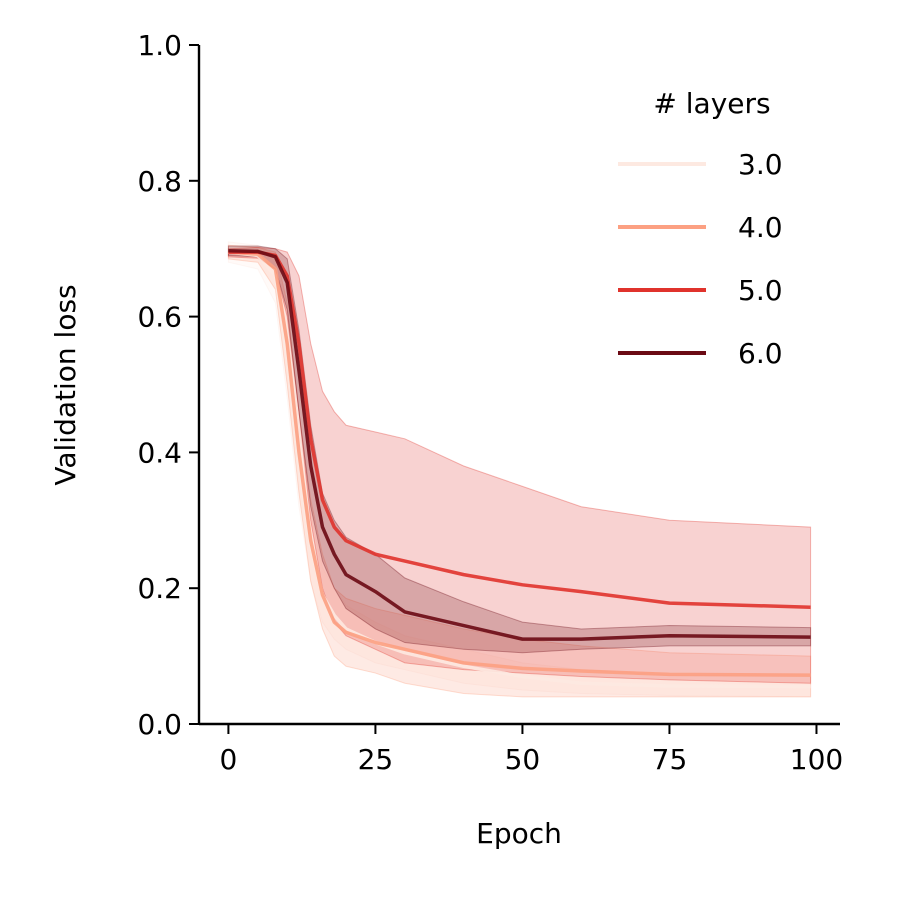 The image size is (900, 900). I want to click on y-ticks: 0.0 0.2 0.4 0.6 0.8 1.0, so click(168, 385).